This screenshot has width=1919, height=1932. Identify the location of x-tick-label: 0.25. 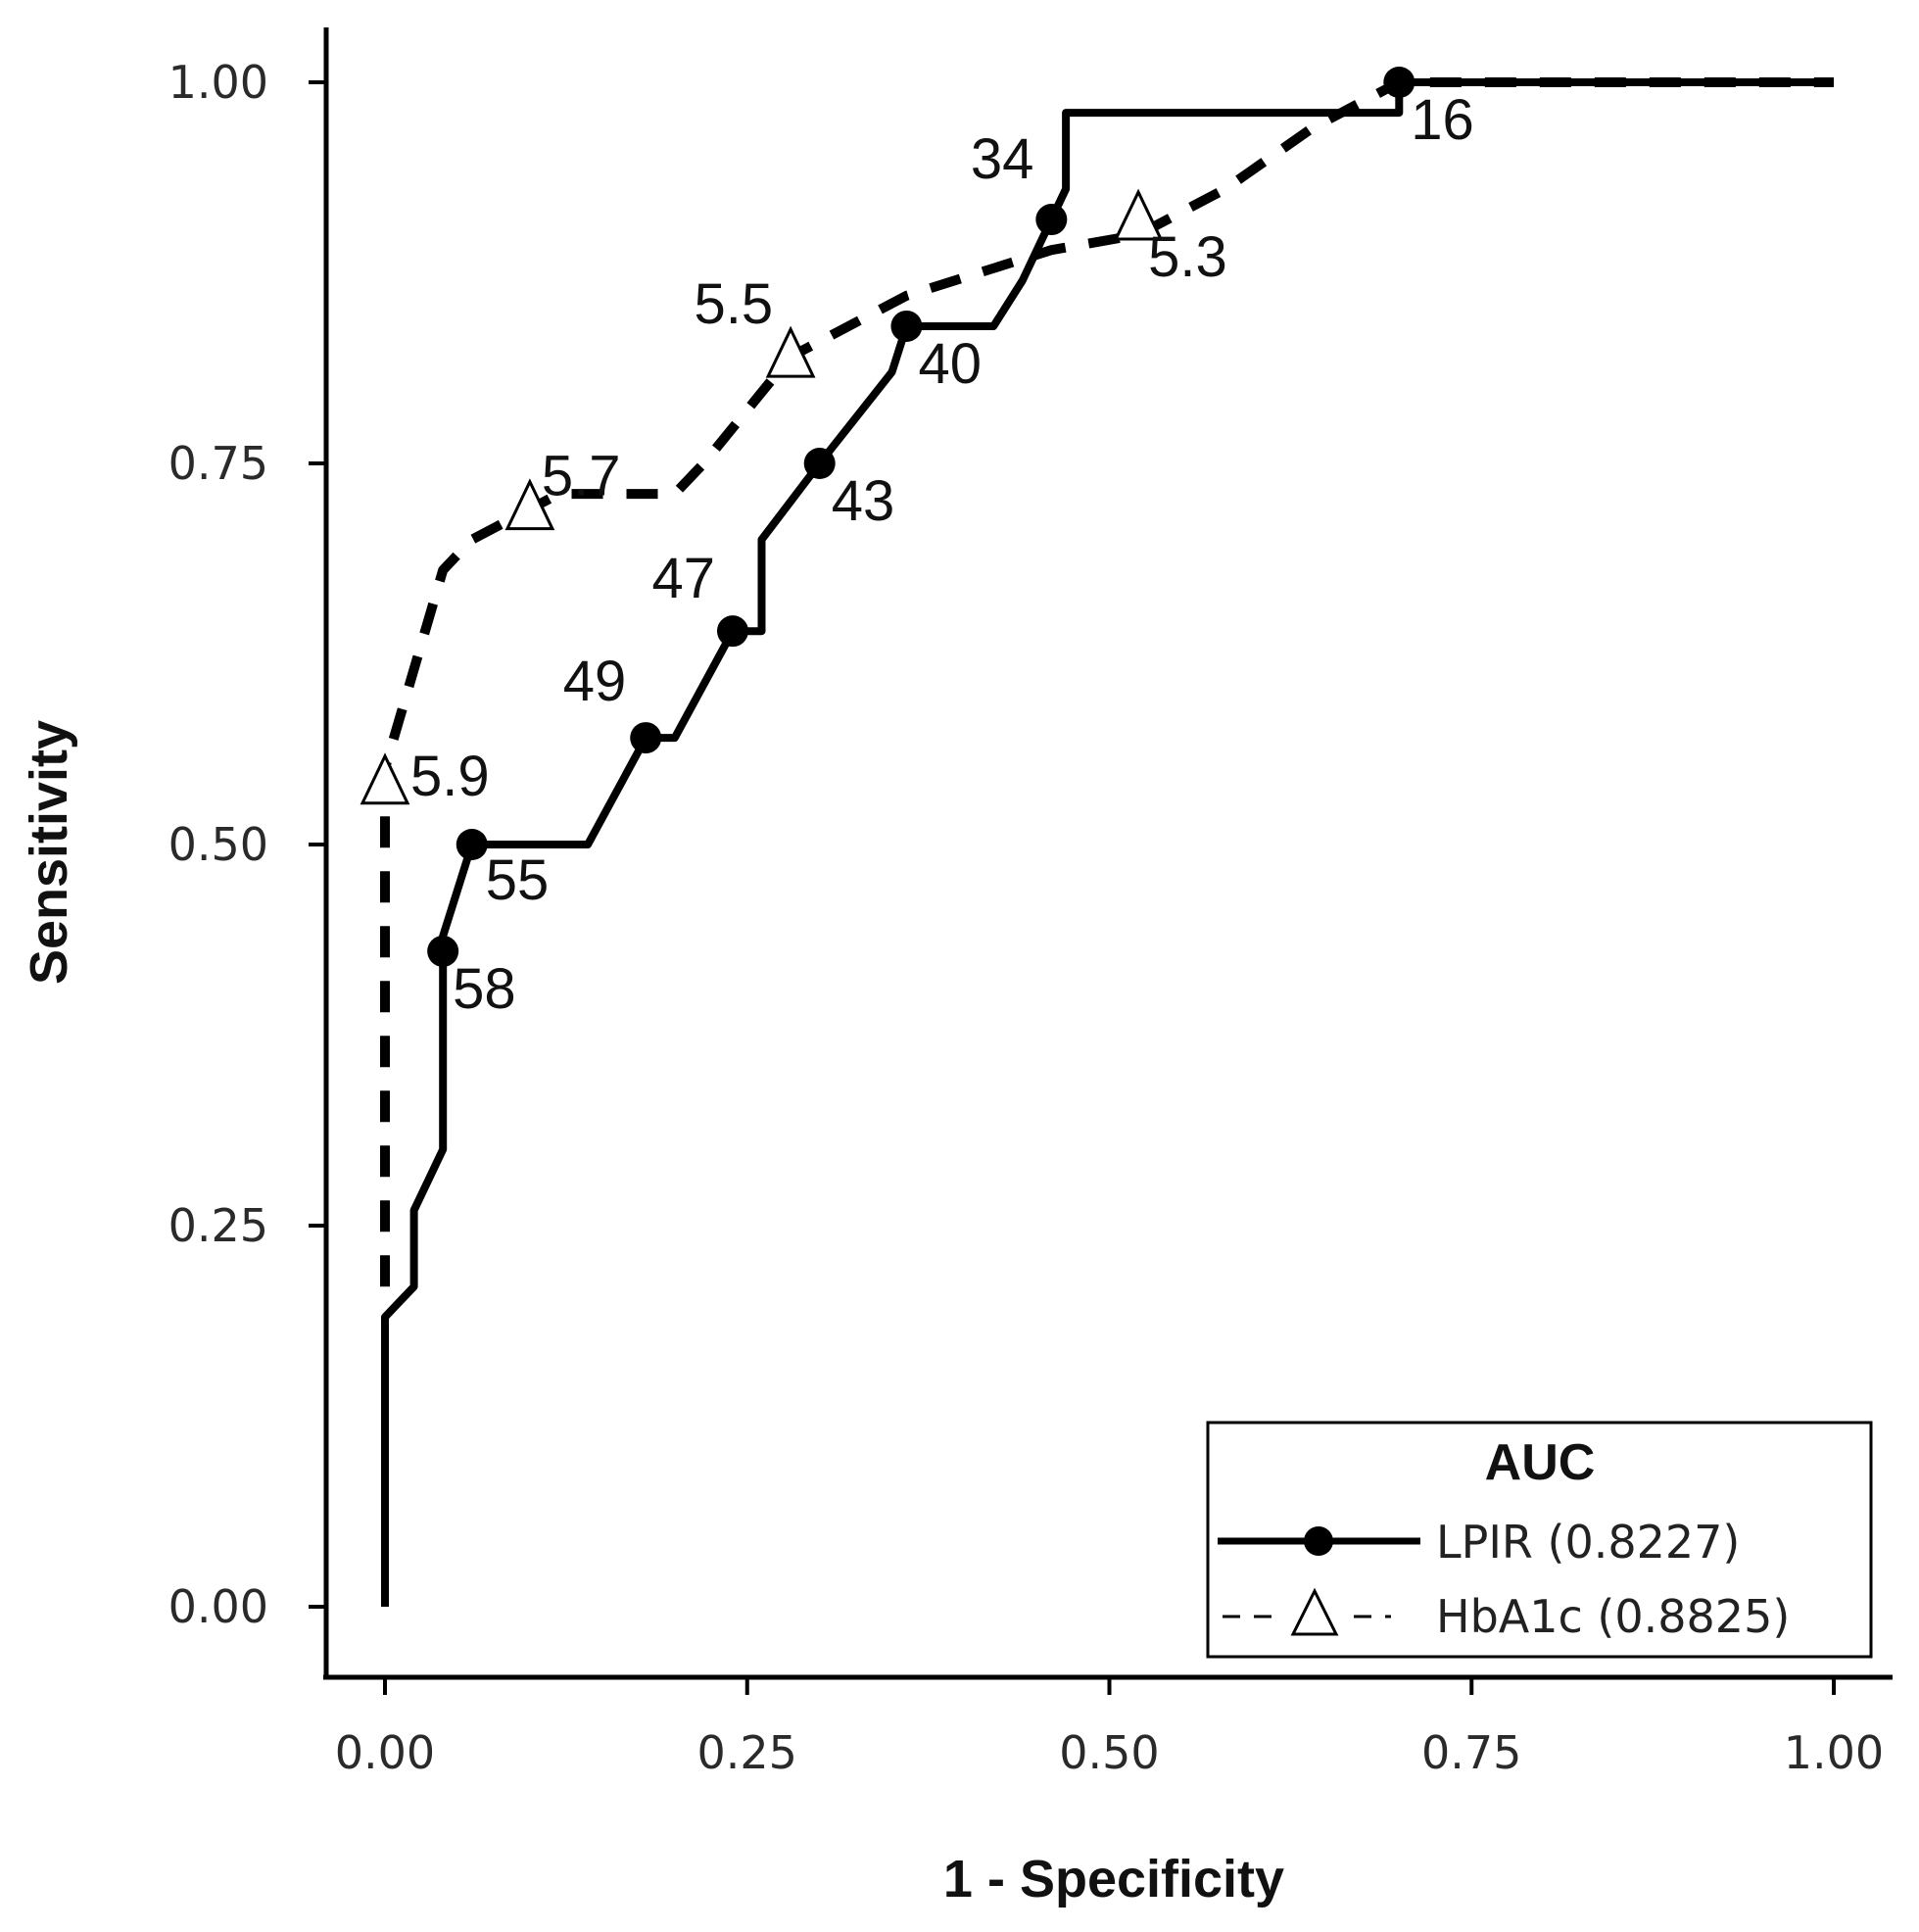
(747, 1752).